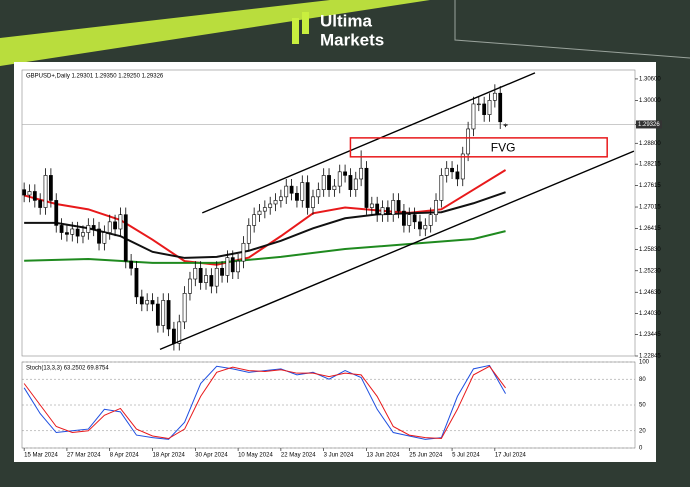  What do you see at coordinates (511, 456) in the screenshot?
I see `x-tick-label: 17 Jul 2024` at bounding box center [511, 456].